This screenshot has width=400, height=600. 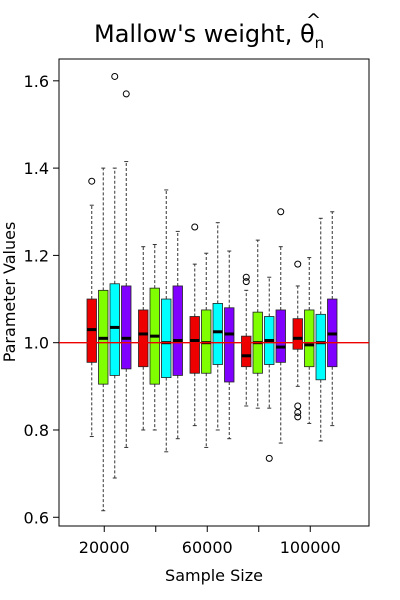 I want to click on y-axis-label: Parameter Values, so click(x=9, y=292).